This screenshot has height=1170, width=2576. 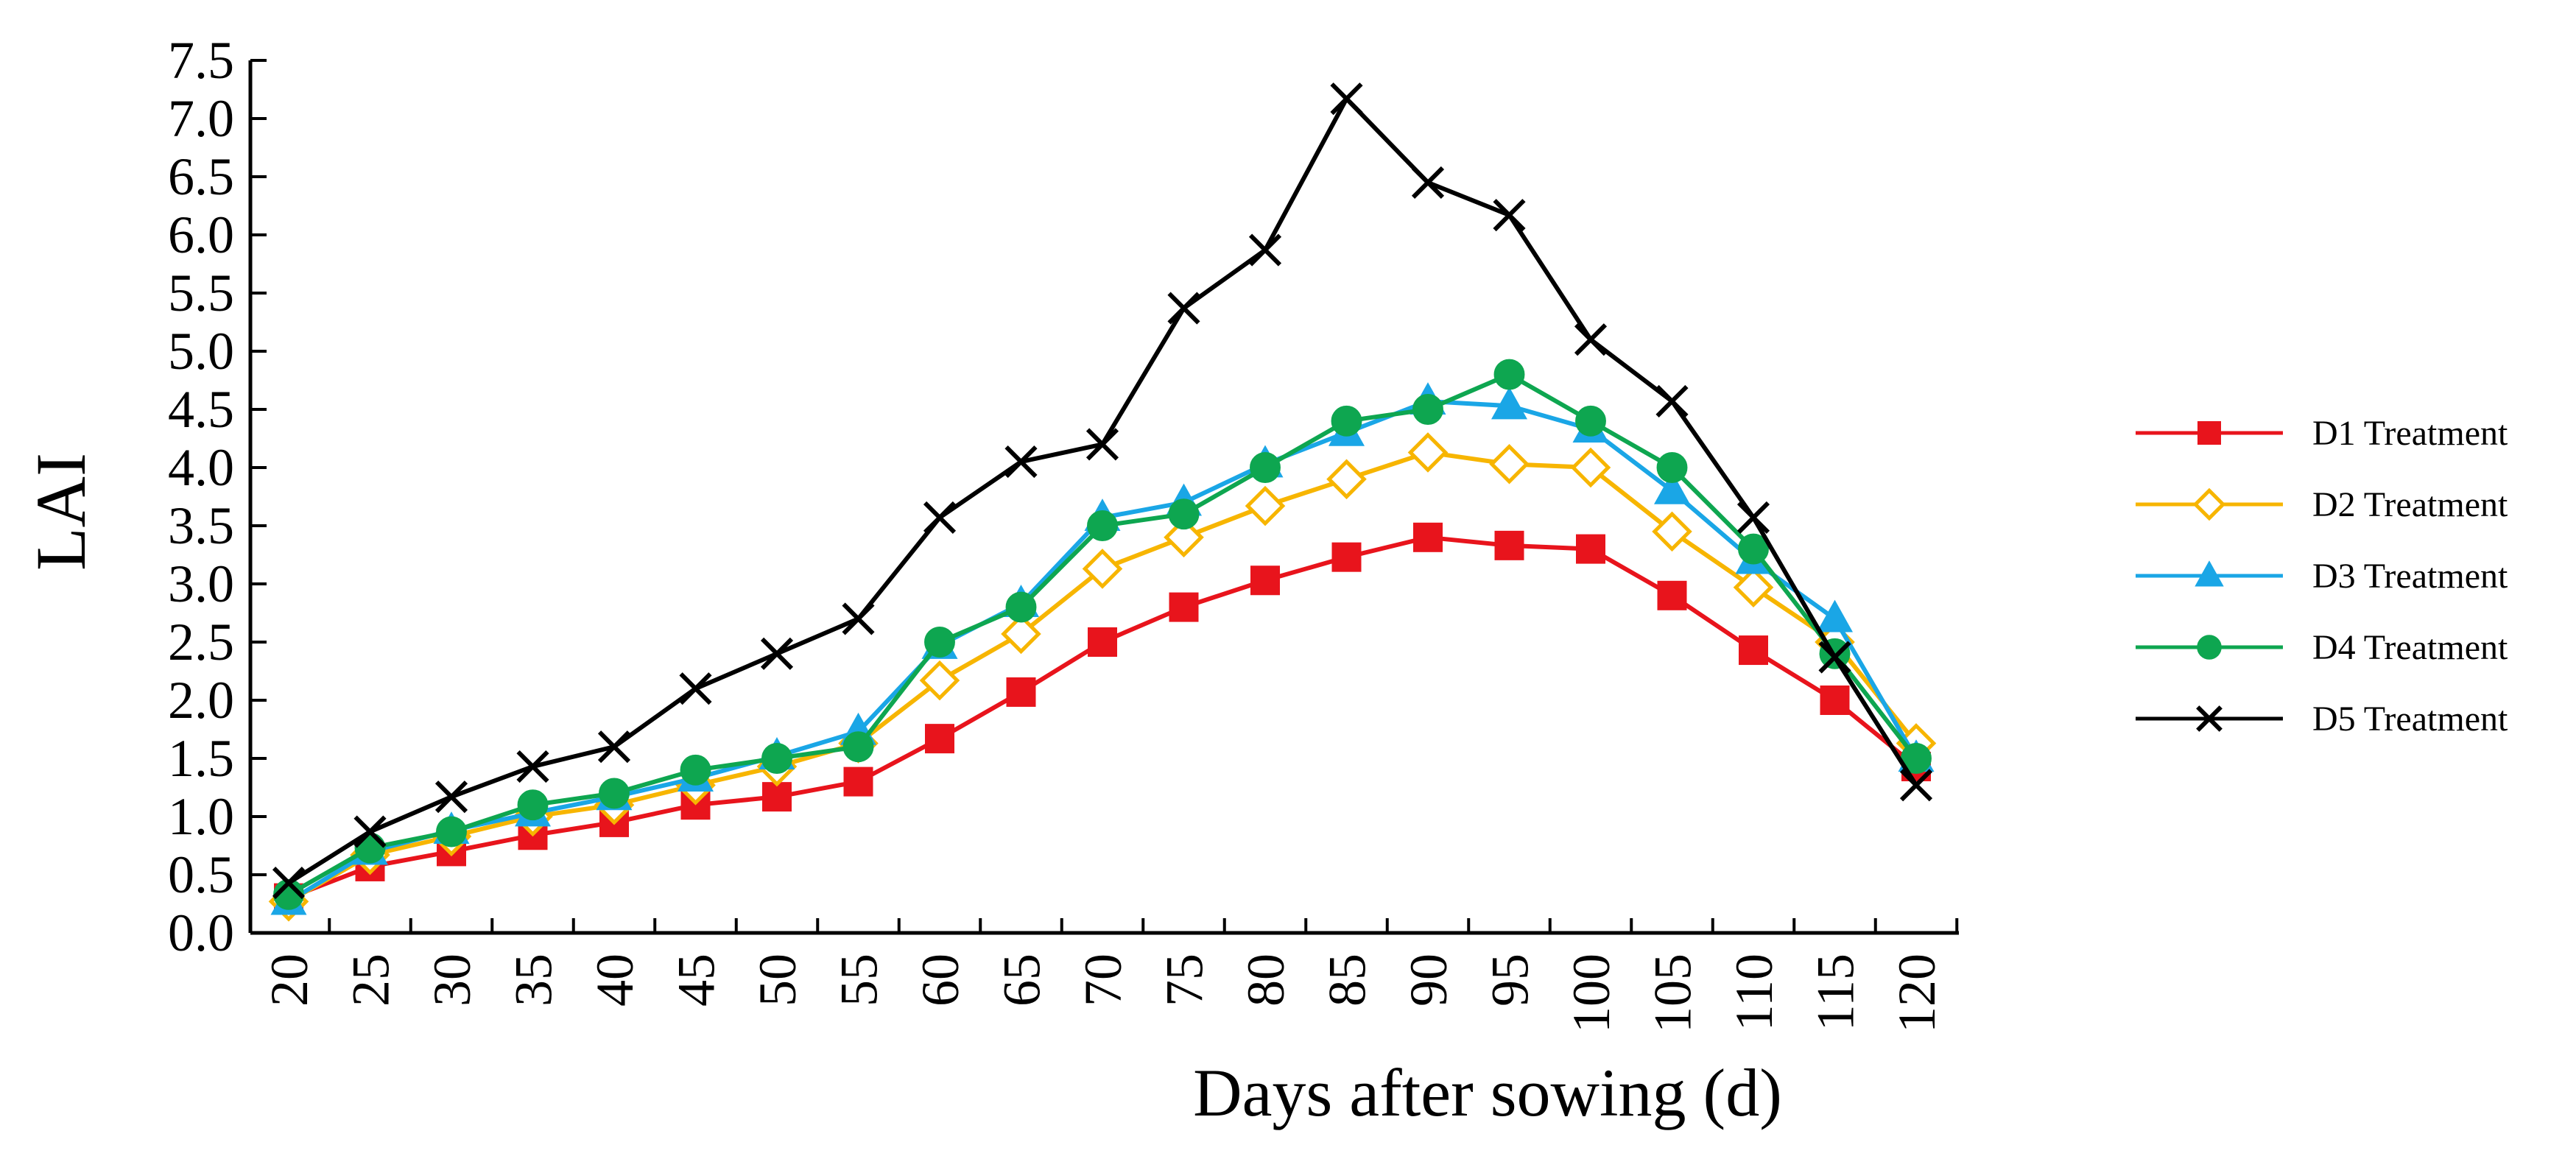 I want to click on legend-item: D5 Treatment, so click(x=2322, y=719).